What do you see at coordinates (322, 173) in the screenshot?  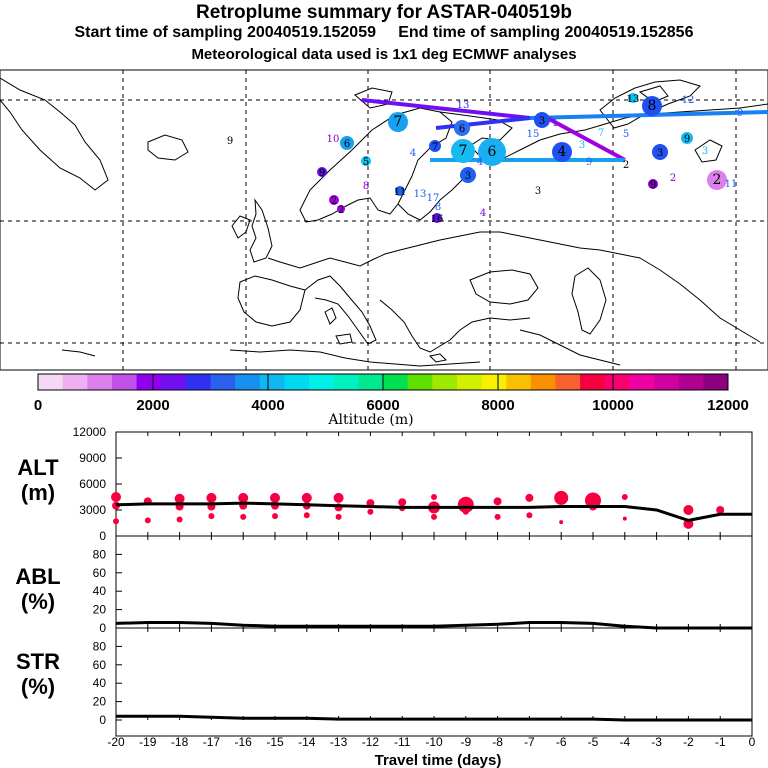 I see `plume-cluster-label: 9` at bounding box center [322, 173].